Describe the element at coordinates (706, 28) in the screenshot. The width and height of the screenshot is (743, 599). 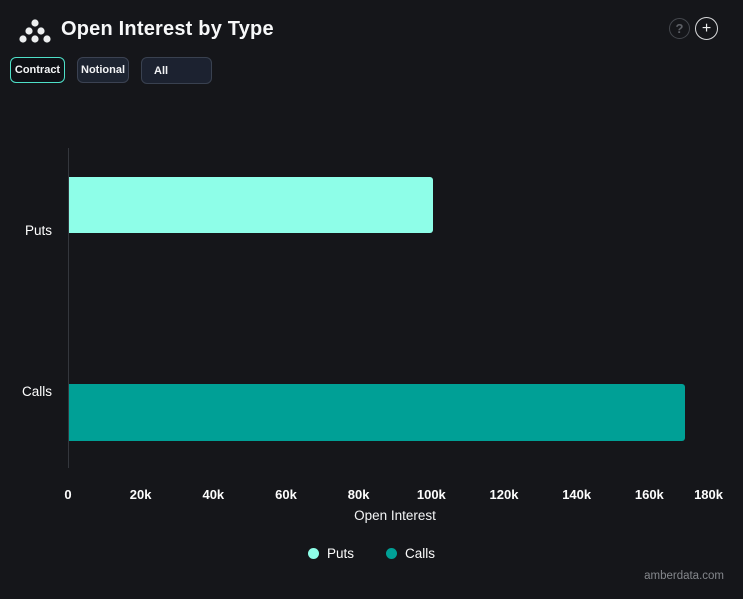
I see `add-icon: +` at that location.